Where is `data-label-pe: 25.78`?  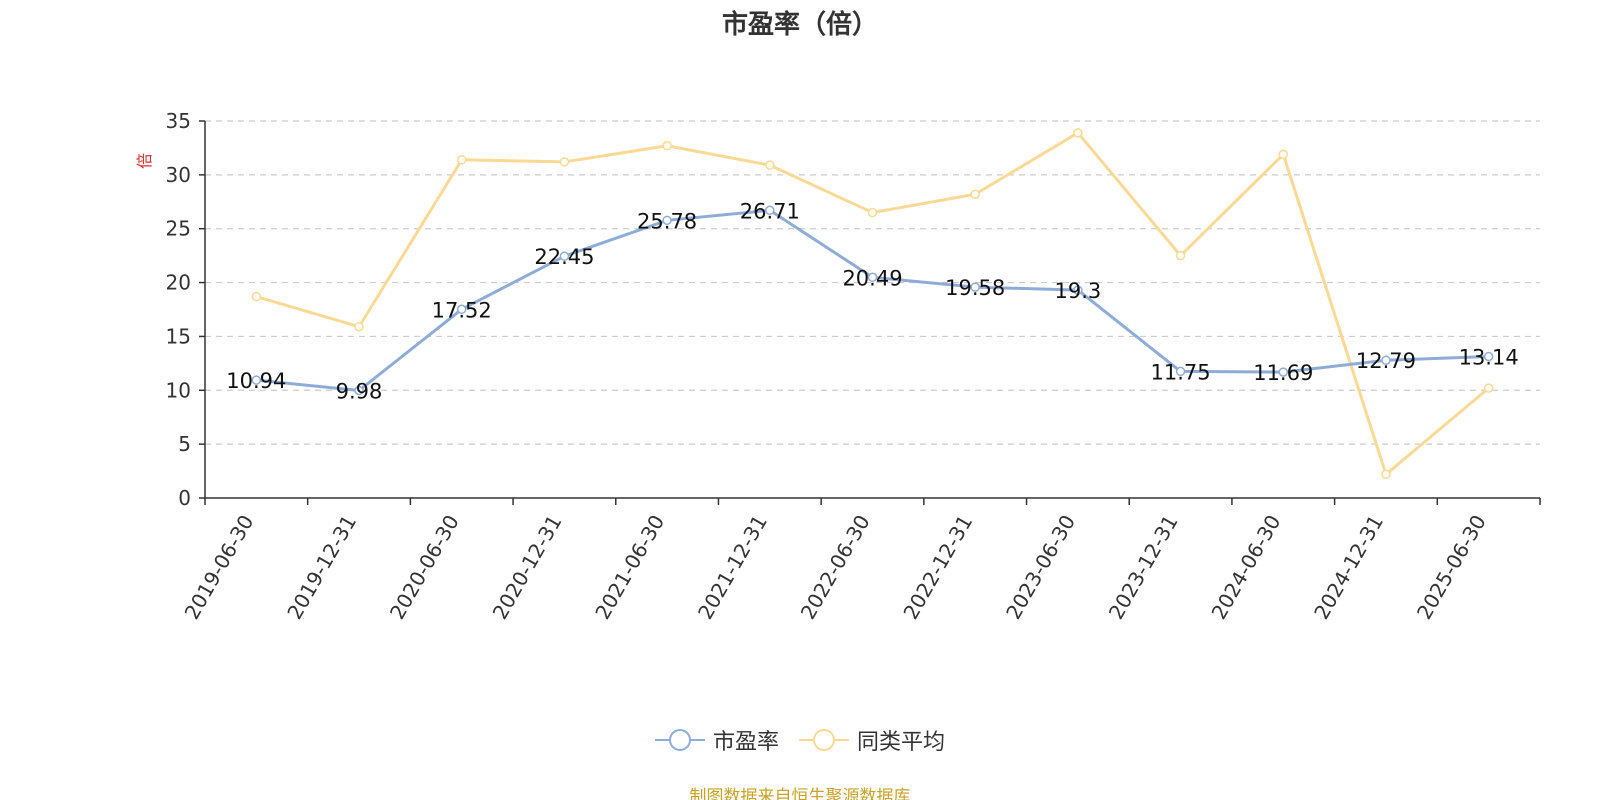 data-label-pe: 25.78 is located at coordinates (667, 221).